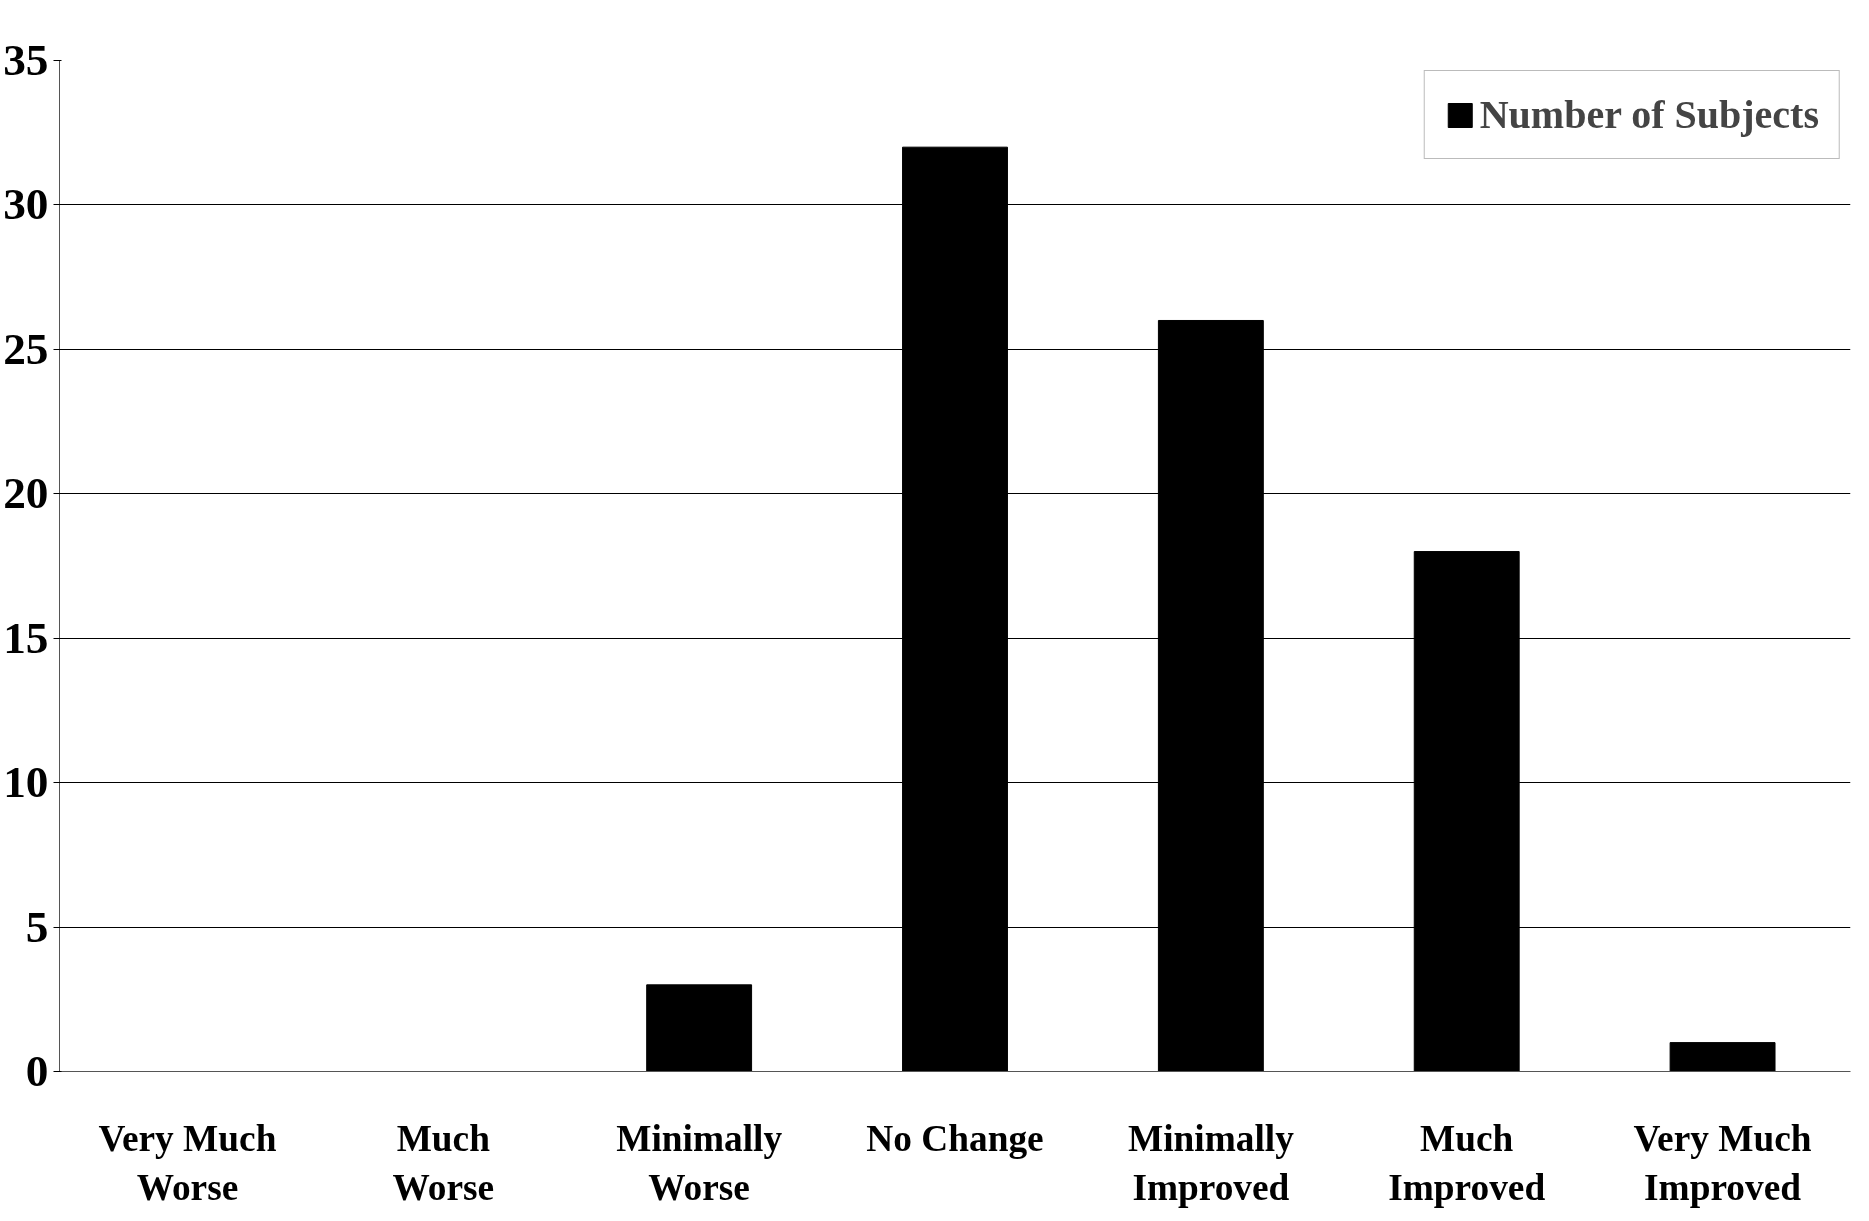 The width and height of the screenshot is (1869, 1221). I want to click on y-tick-label: 25, so click(26, 348).